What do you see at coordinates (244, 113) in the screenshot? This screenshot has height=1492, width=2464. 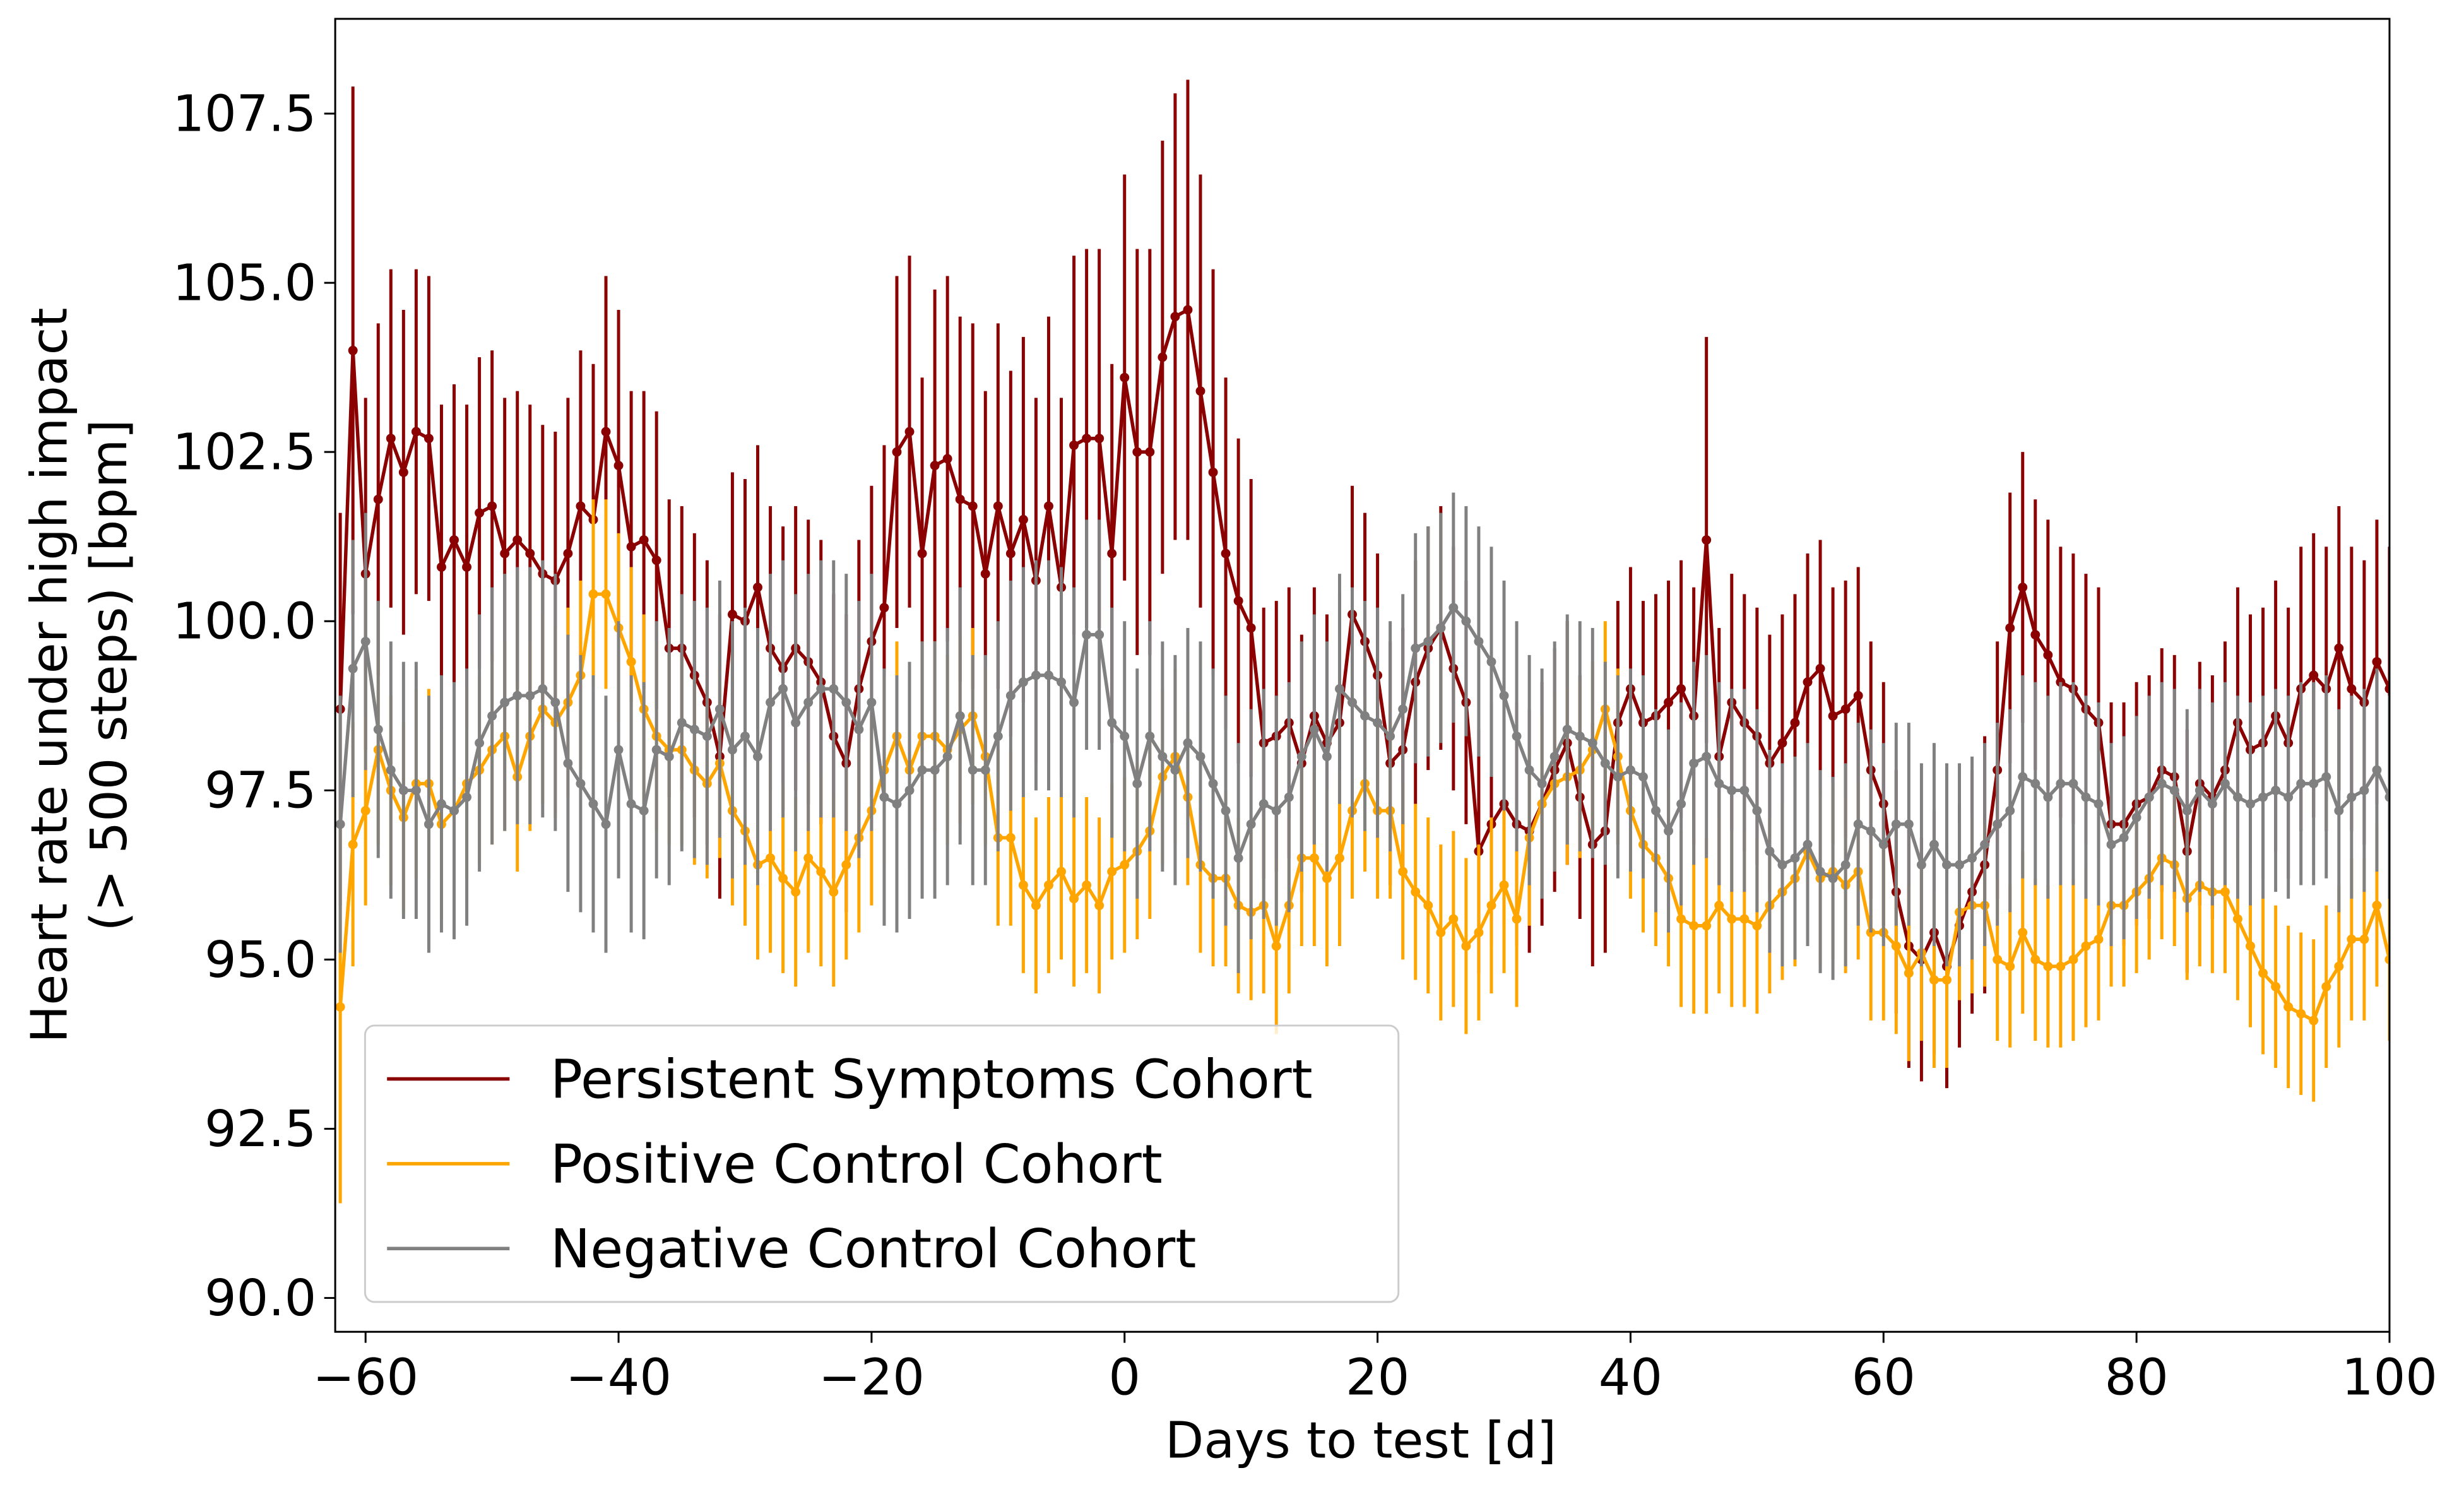 I see `y-tick-label: 107.5` at bounding box center [244, 113].